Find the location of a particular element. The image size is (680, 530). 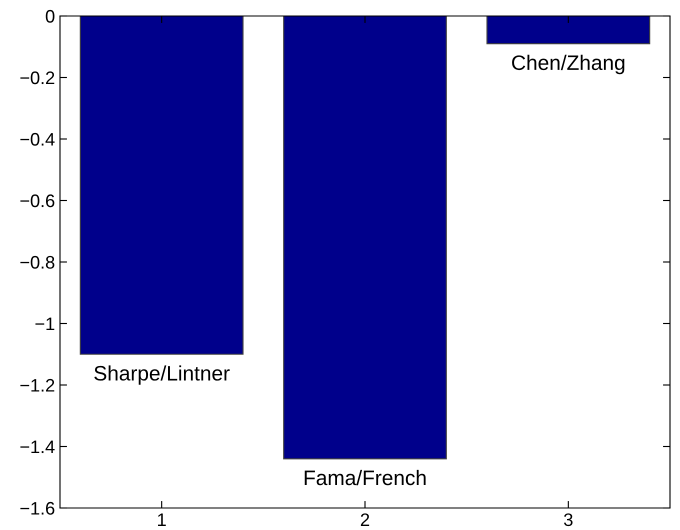

x-tick-label: 2 is located at coordinates (365, 519).